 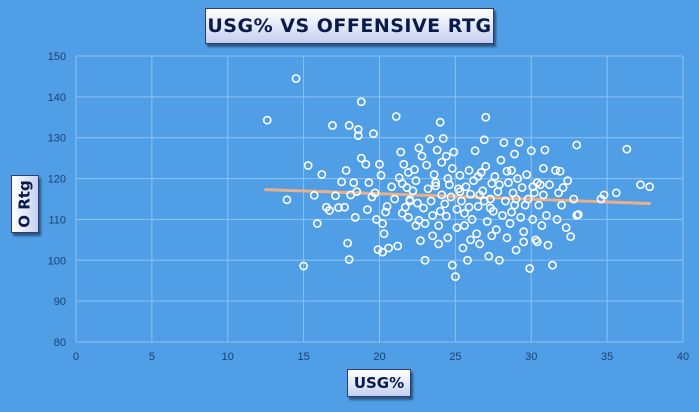 What do you see at coordinates (60, 302) in the screenshot?
I see `y-tick-label: 90` at bounding box center [60, 302].